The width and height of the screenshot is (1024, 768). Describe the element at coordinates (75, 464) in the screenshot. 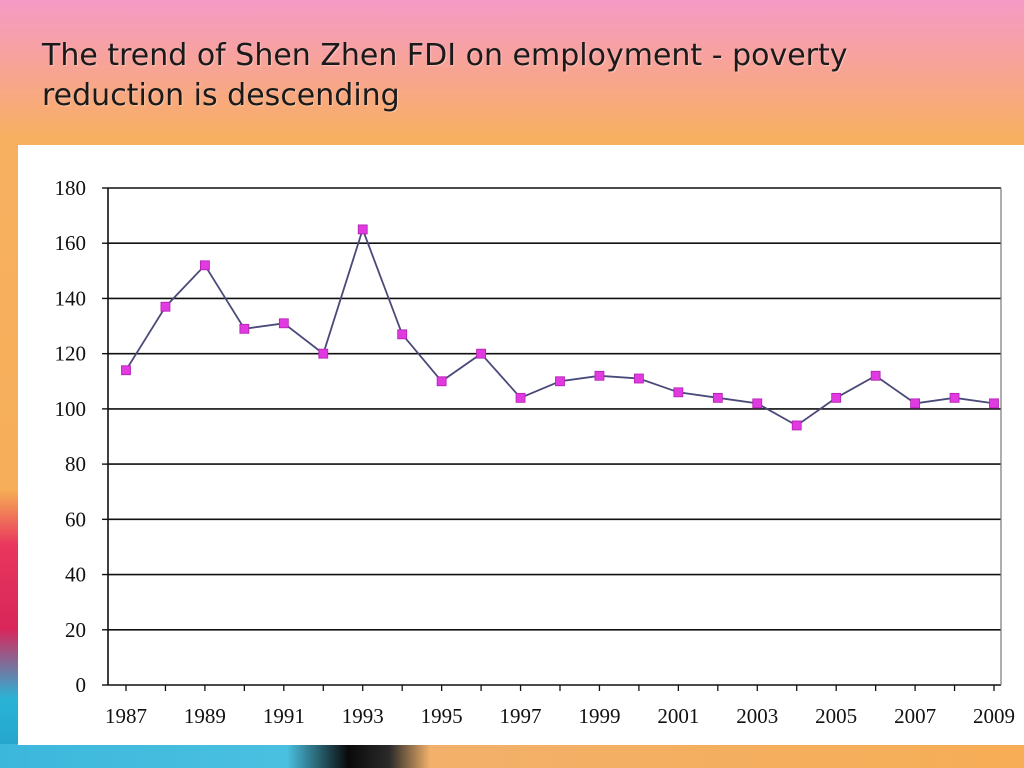

I see `y-tick-label: 80` at that location.